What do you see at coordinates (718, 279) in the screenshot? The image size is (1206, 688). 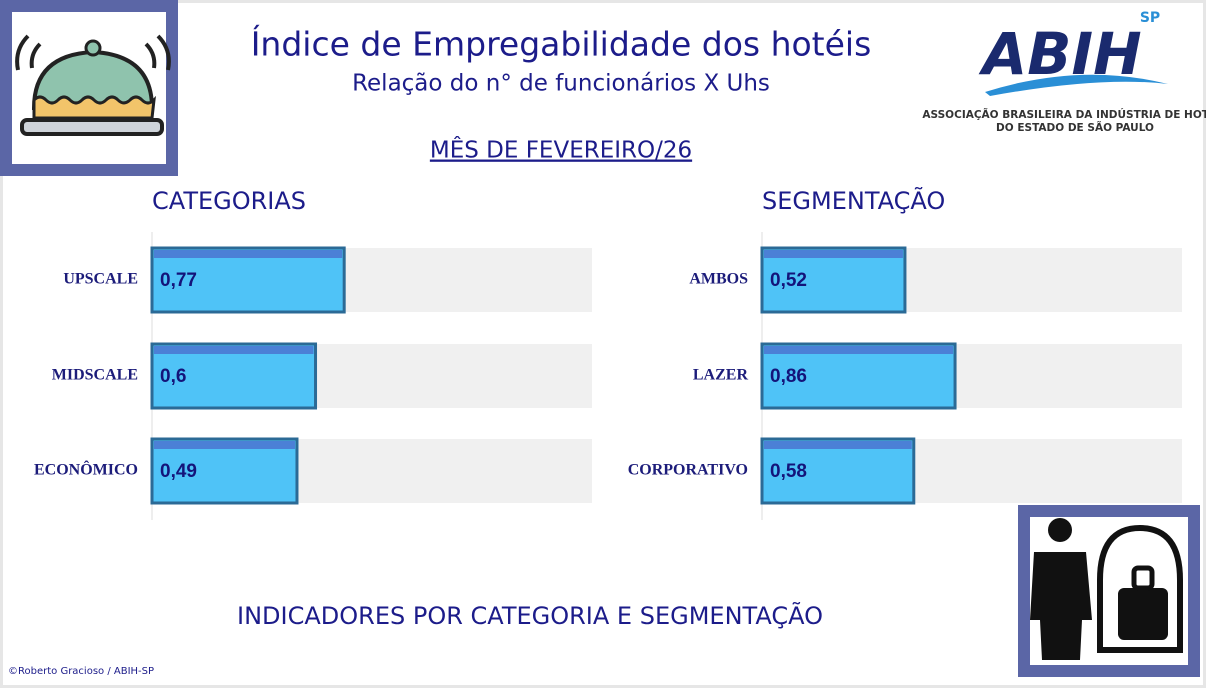 I see `category-label: AMBOS` at bounding box center [718, 279].